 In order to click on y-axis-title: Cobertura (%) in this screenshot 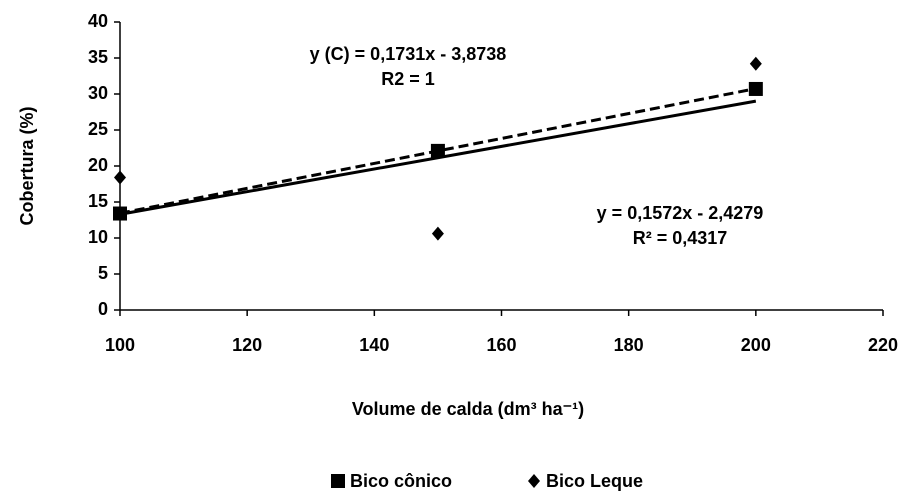, I will do `click(27, 165)`.